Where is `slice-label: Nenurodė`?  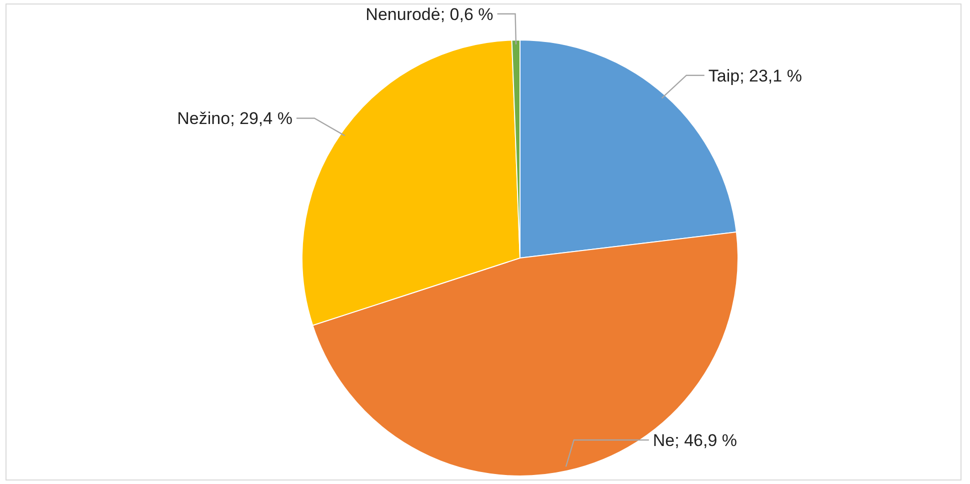
slice-label: Nenurodė is located at coordinates (403, 14).